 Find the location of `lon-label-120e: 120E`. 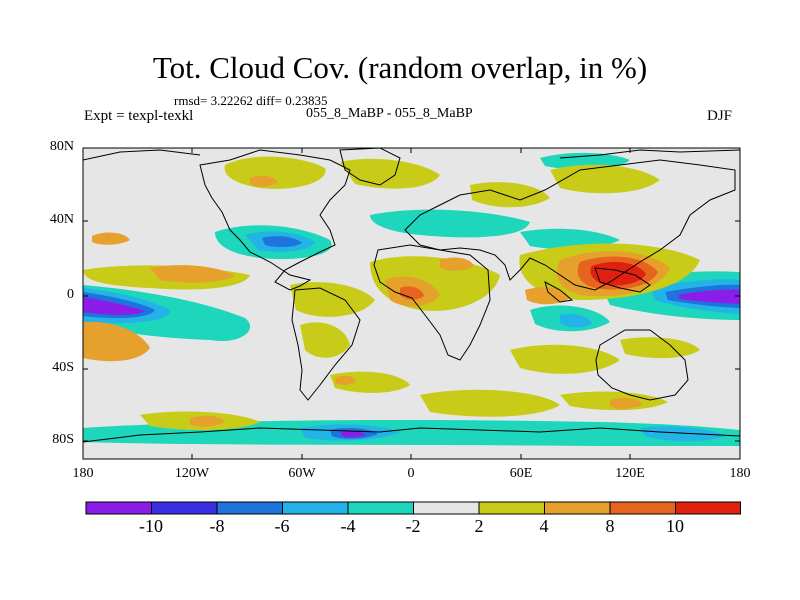

lon-label-120e: 120E is located at coordinates (630, 473).